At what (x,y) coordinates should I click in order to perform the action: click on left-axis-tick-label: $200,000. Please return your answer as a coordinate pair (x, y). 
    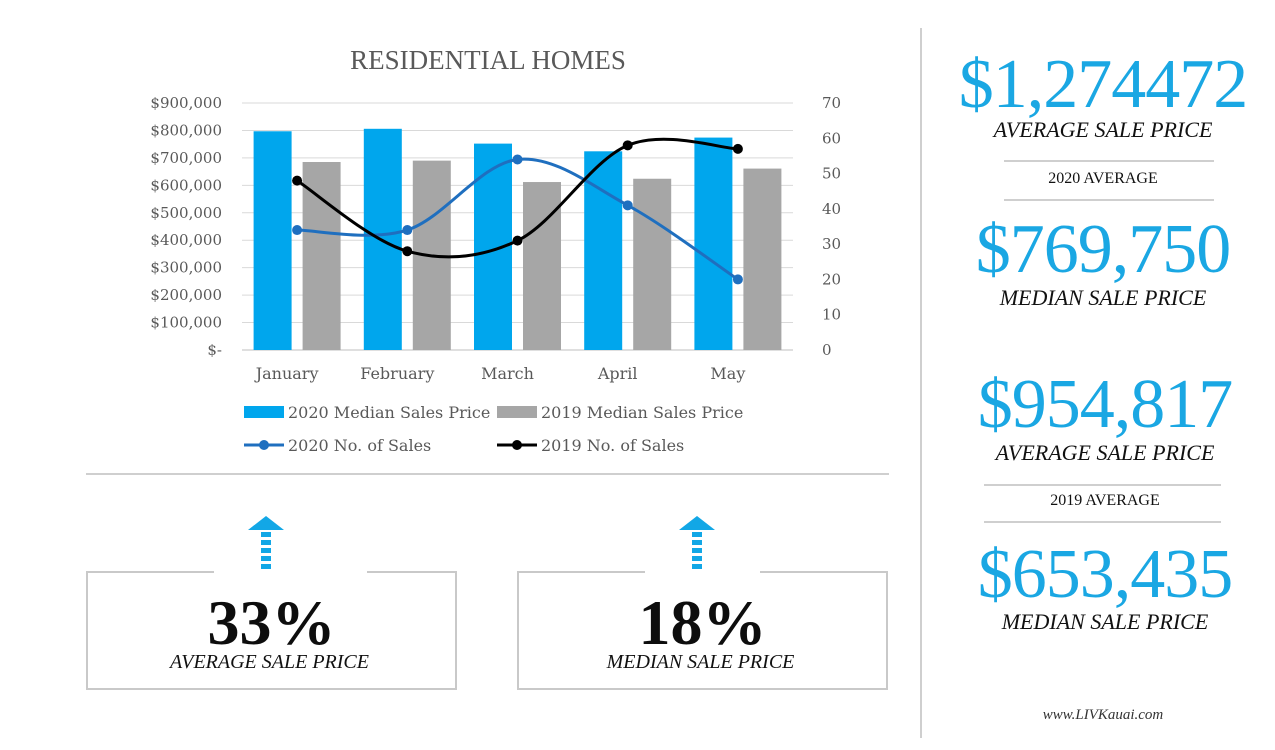
    Looking at the image, I should click on (186, 295).